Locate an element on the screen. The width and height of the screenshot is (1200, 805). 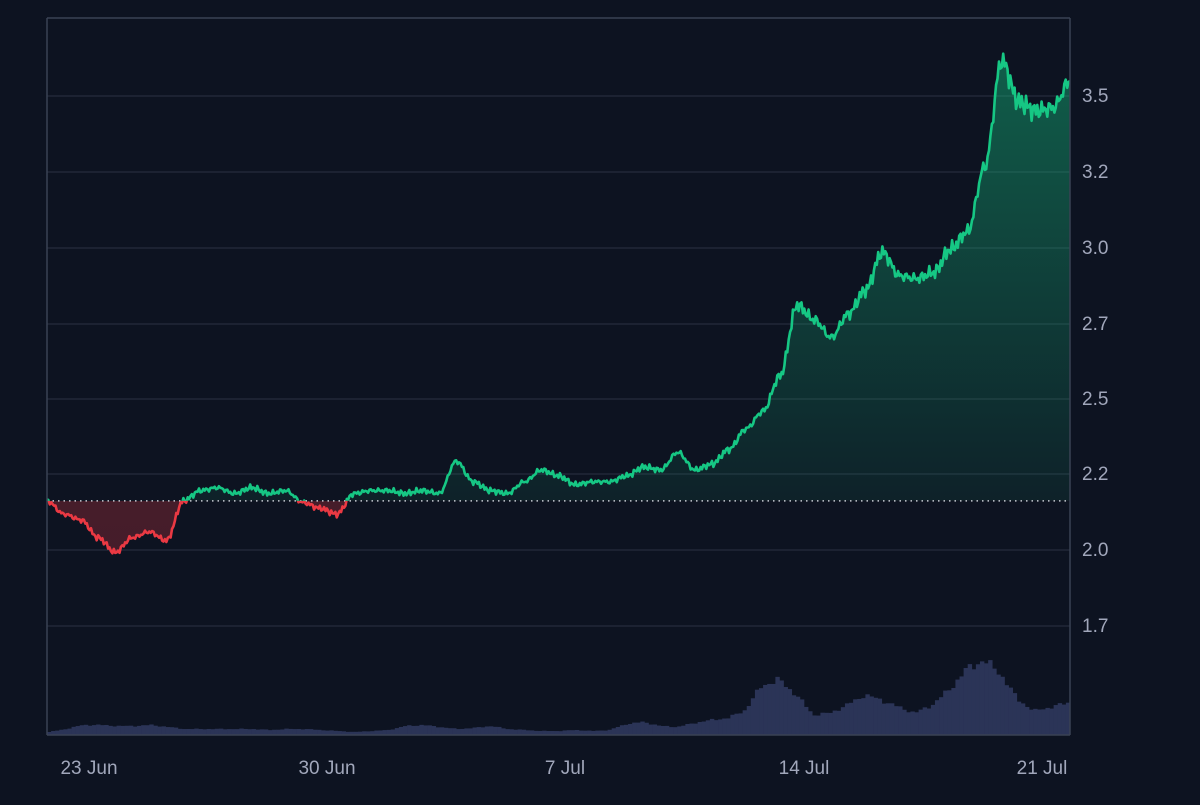
area-below-baseline is located at coordinates (558, 527).